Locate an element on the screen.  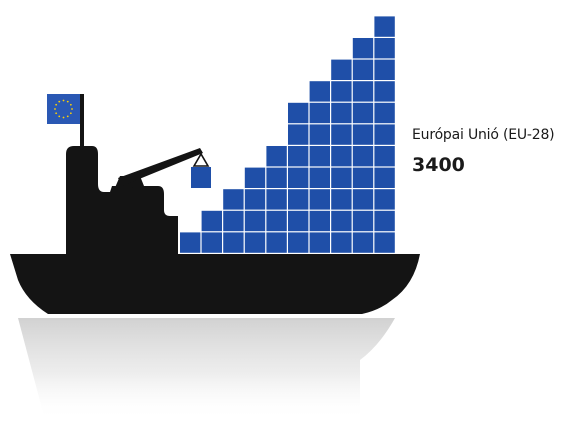
crane-icon is located at coordinates (164, 168).